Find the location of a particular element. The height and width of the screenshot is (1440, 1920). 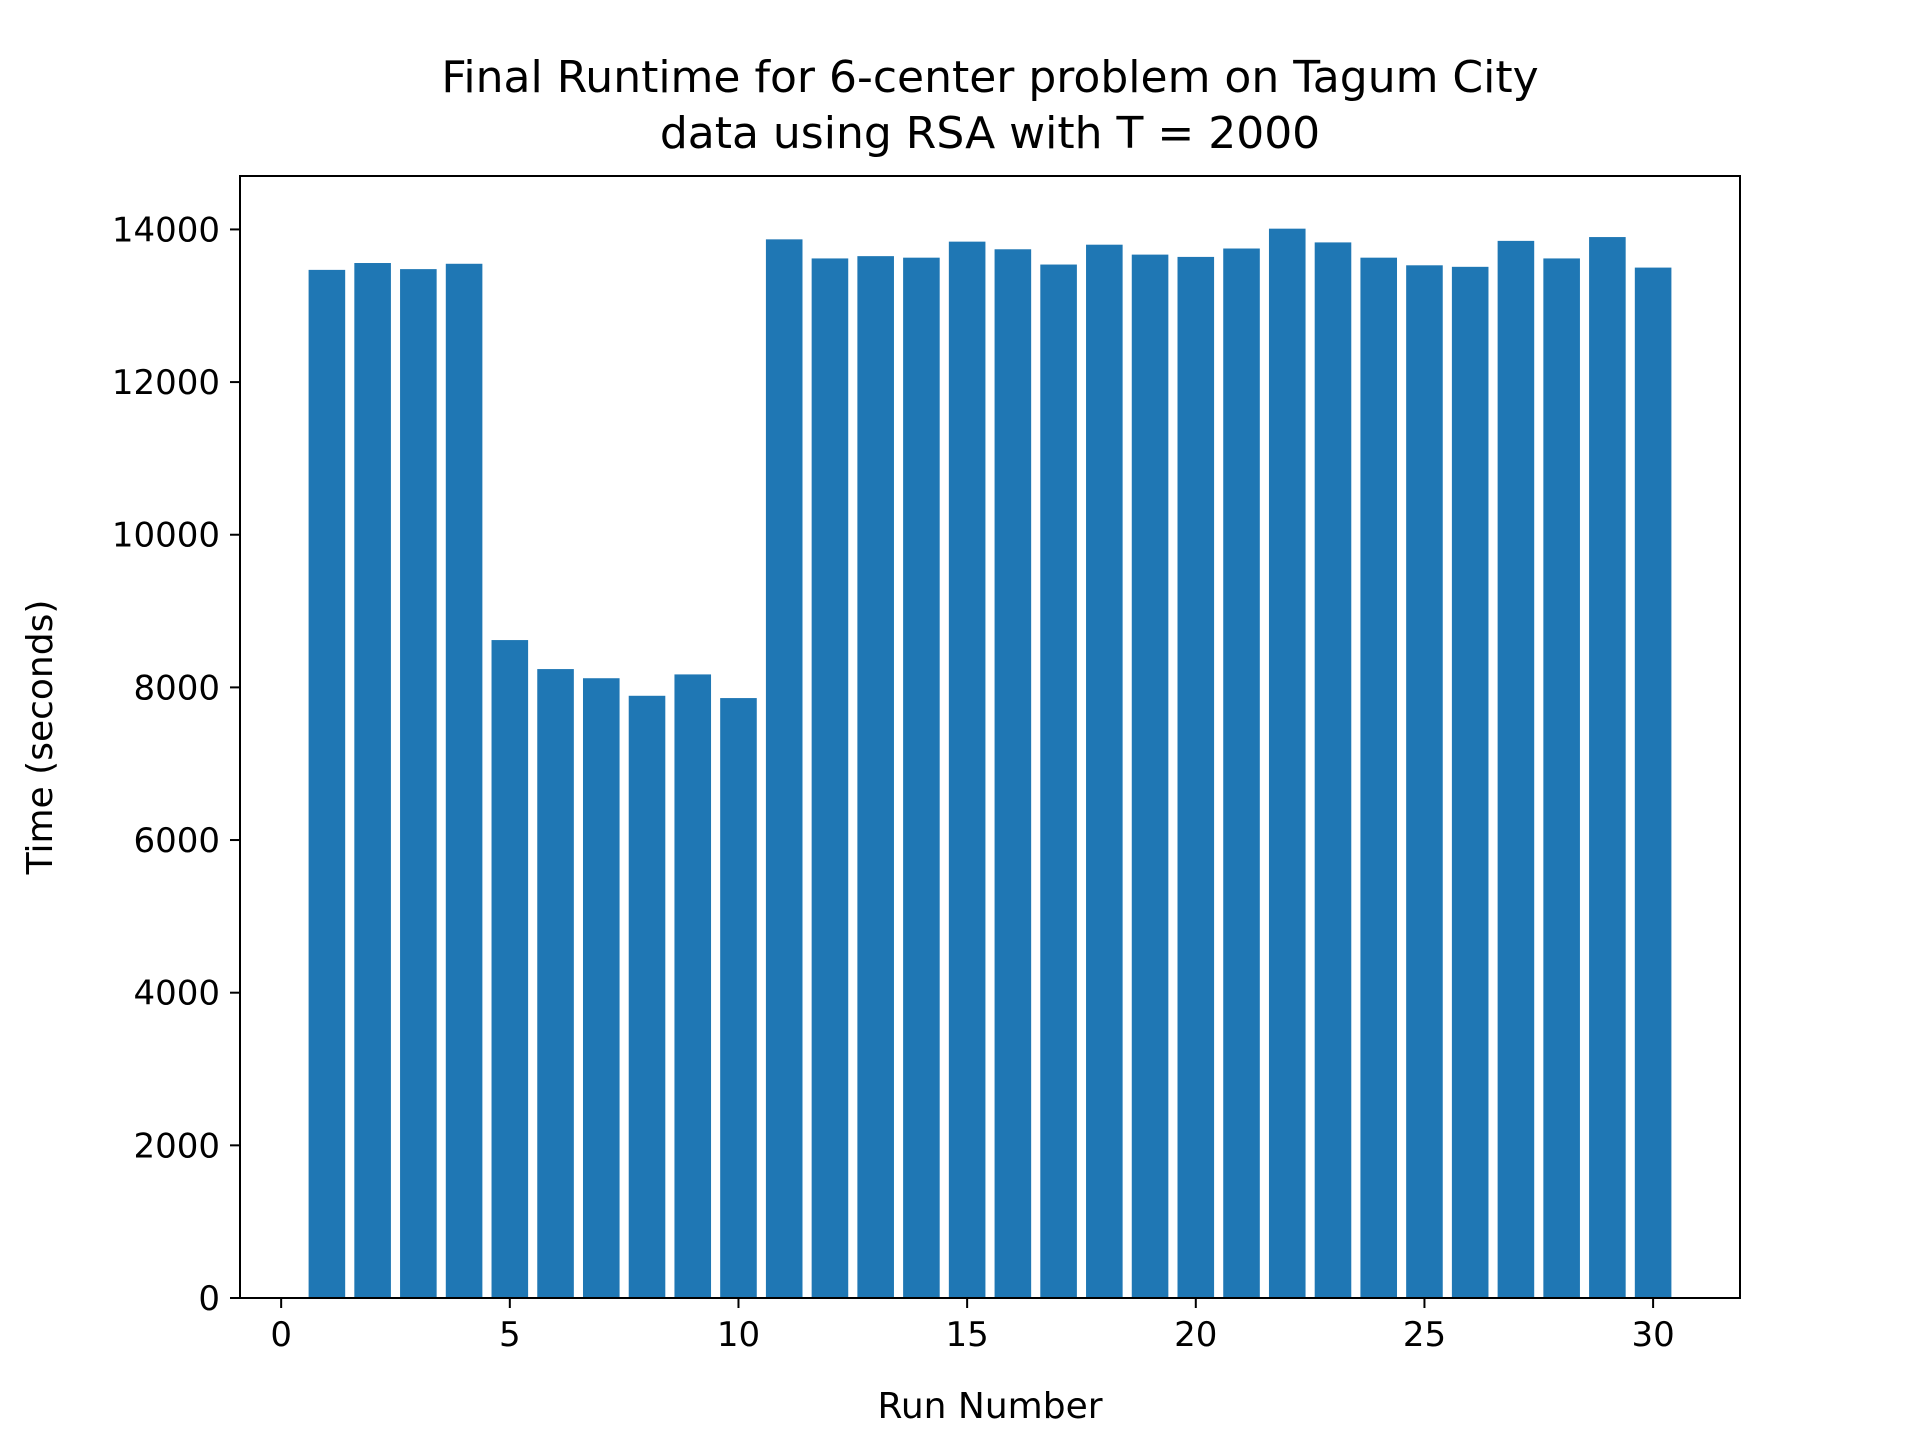

x-tick-label: 10 is located at coordinates (738, 1335).